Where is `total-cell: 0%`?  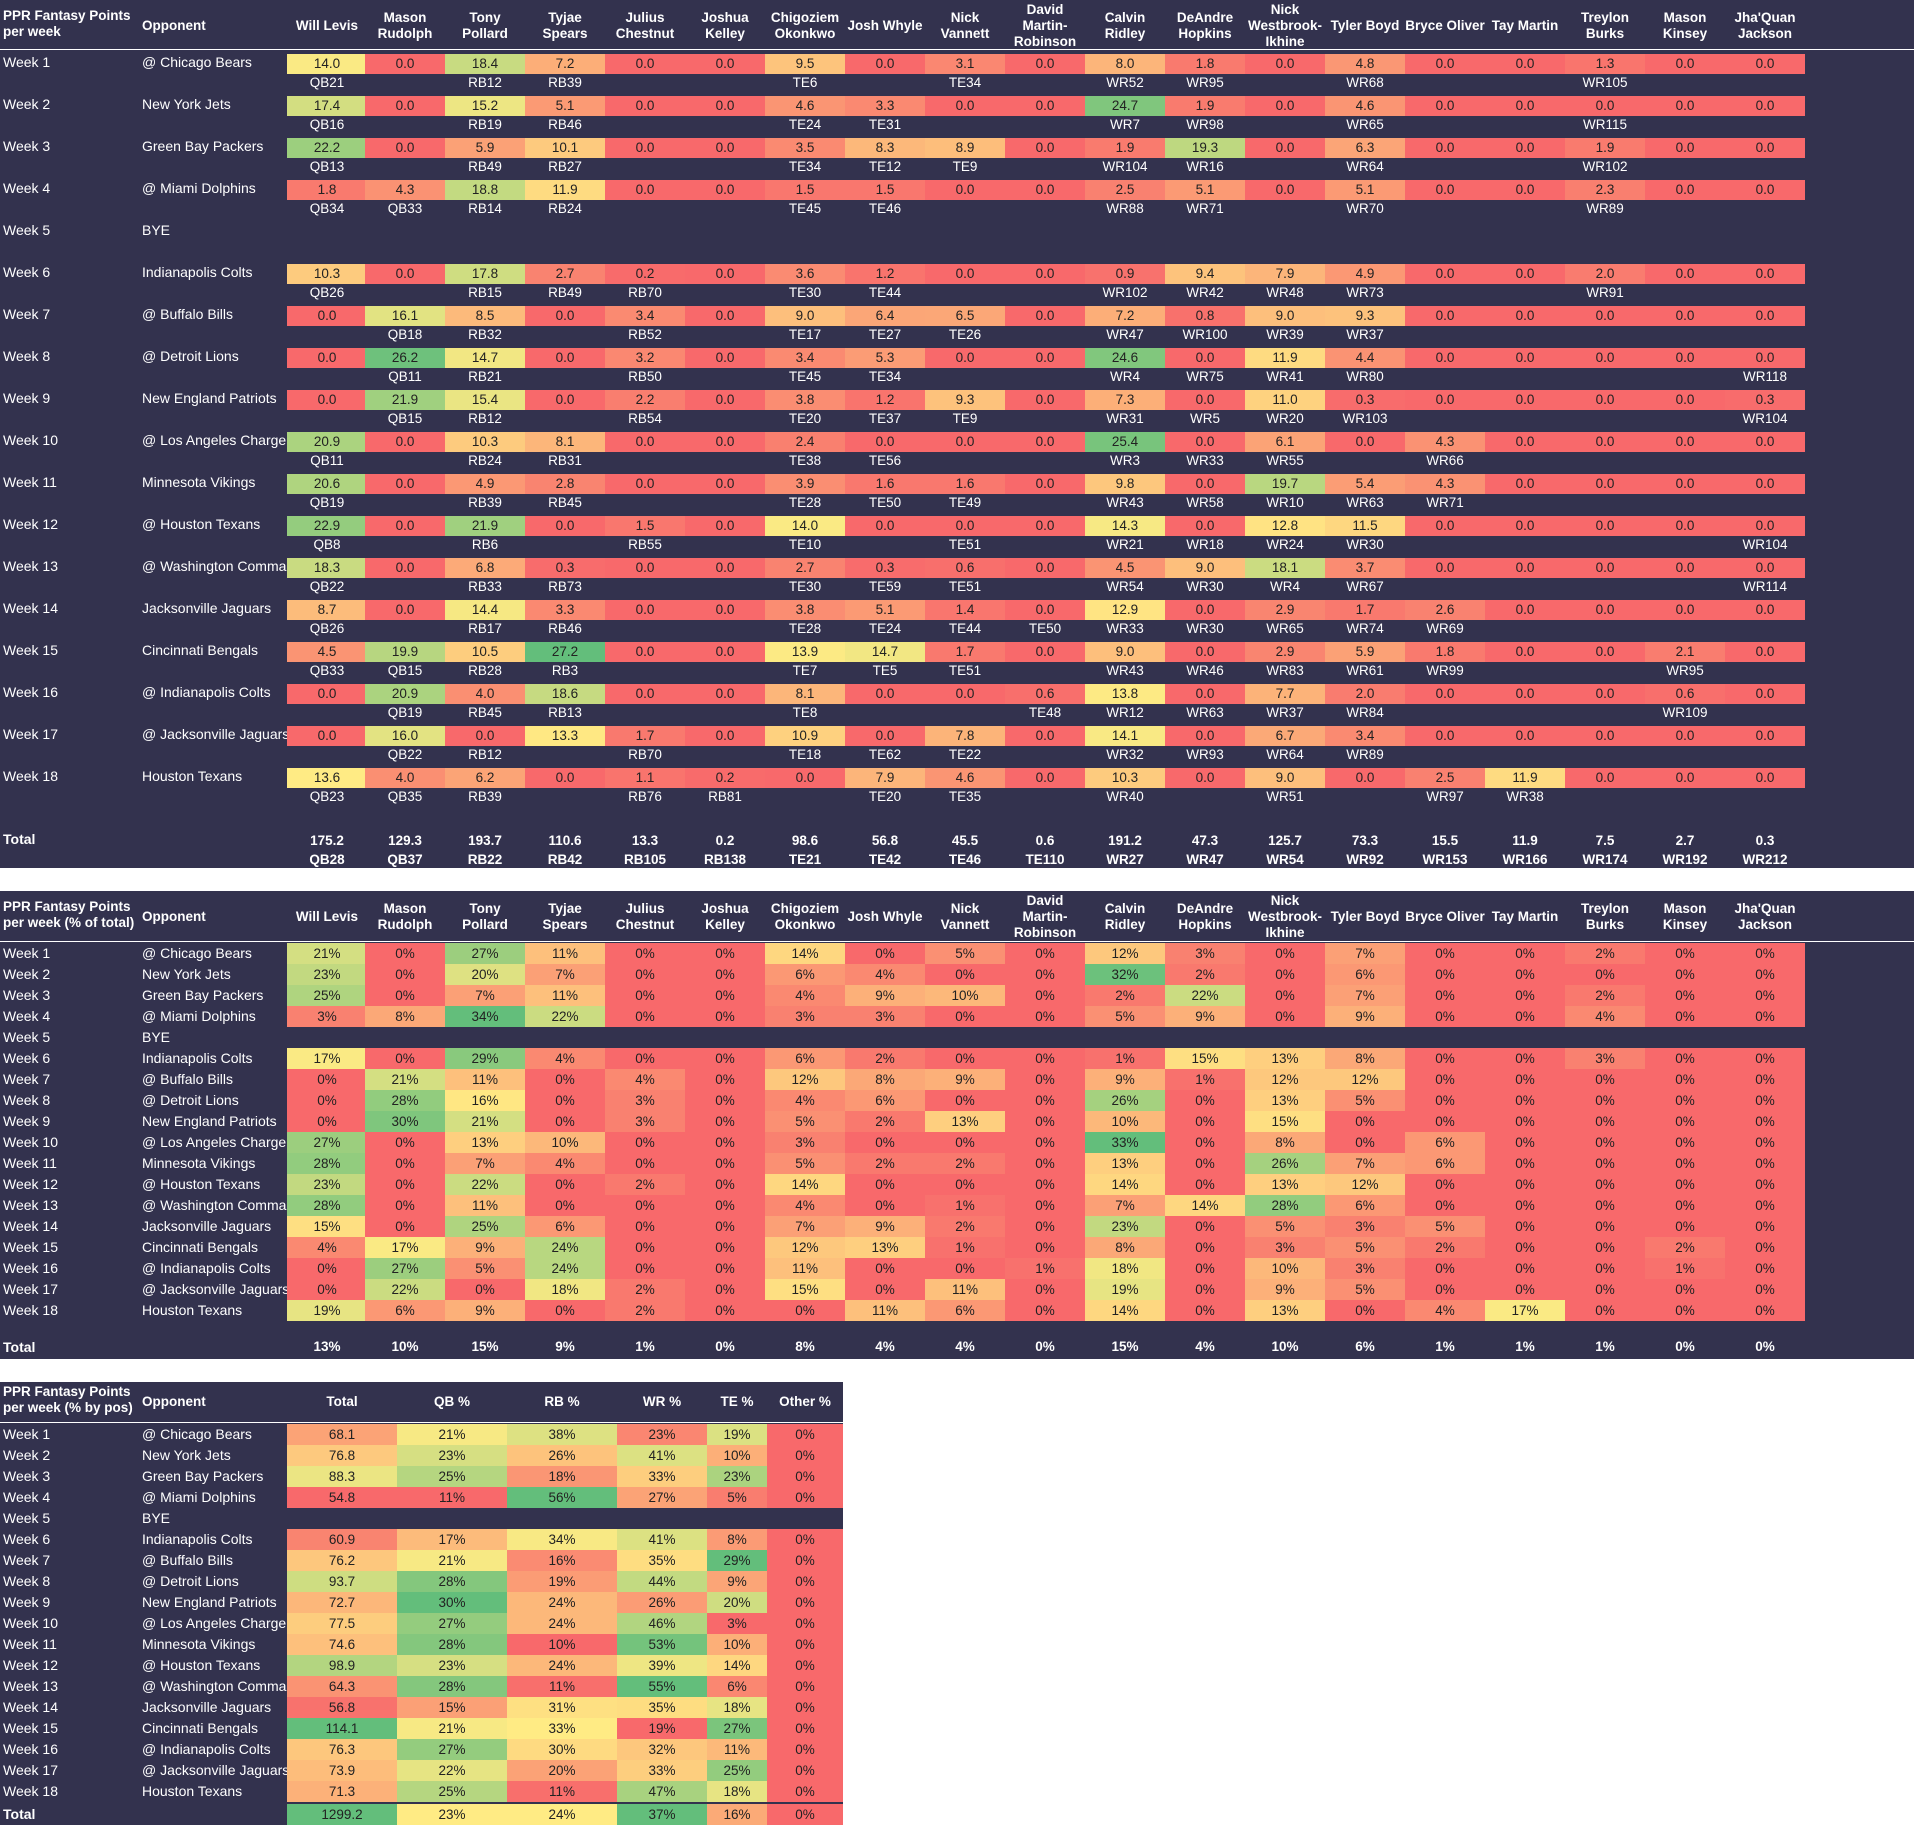 total-cell: 0% is located at coordinates (1045, 1346).